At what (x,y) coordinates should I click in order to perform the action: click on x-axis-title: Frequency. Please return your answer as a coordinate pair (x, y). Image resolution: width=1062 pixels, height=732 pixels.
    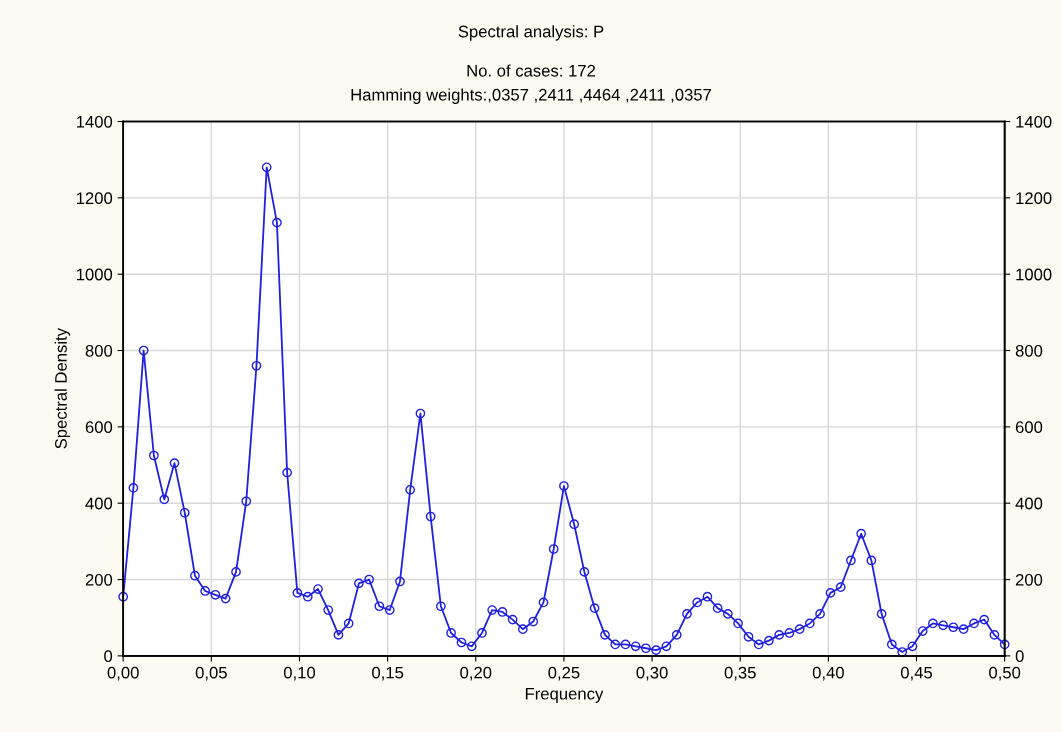
    Looking at the image, I should click on (564, 695).